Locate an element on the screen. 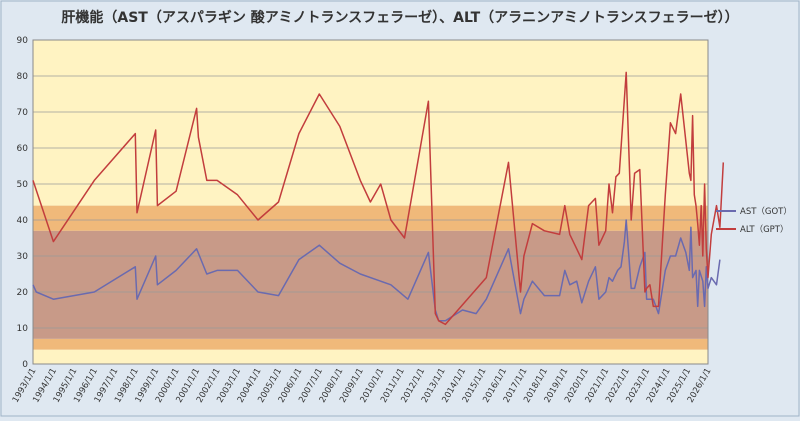 This screenshot has height=421, width=800. y-tick-label: 10 is located at coordinates (23, 329).